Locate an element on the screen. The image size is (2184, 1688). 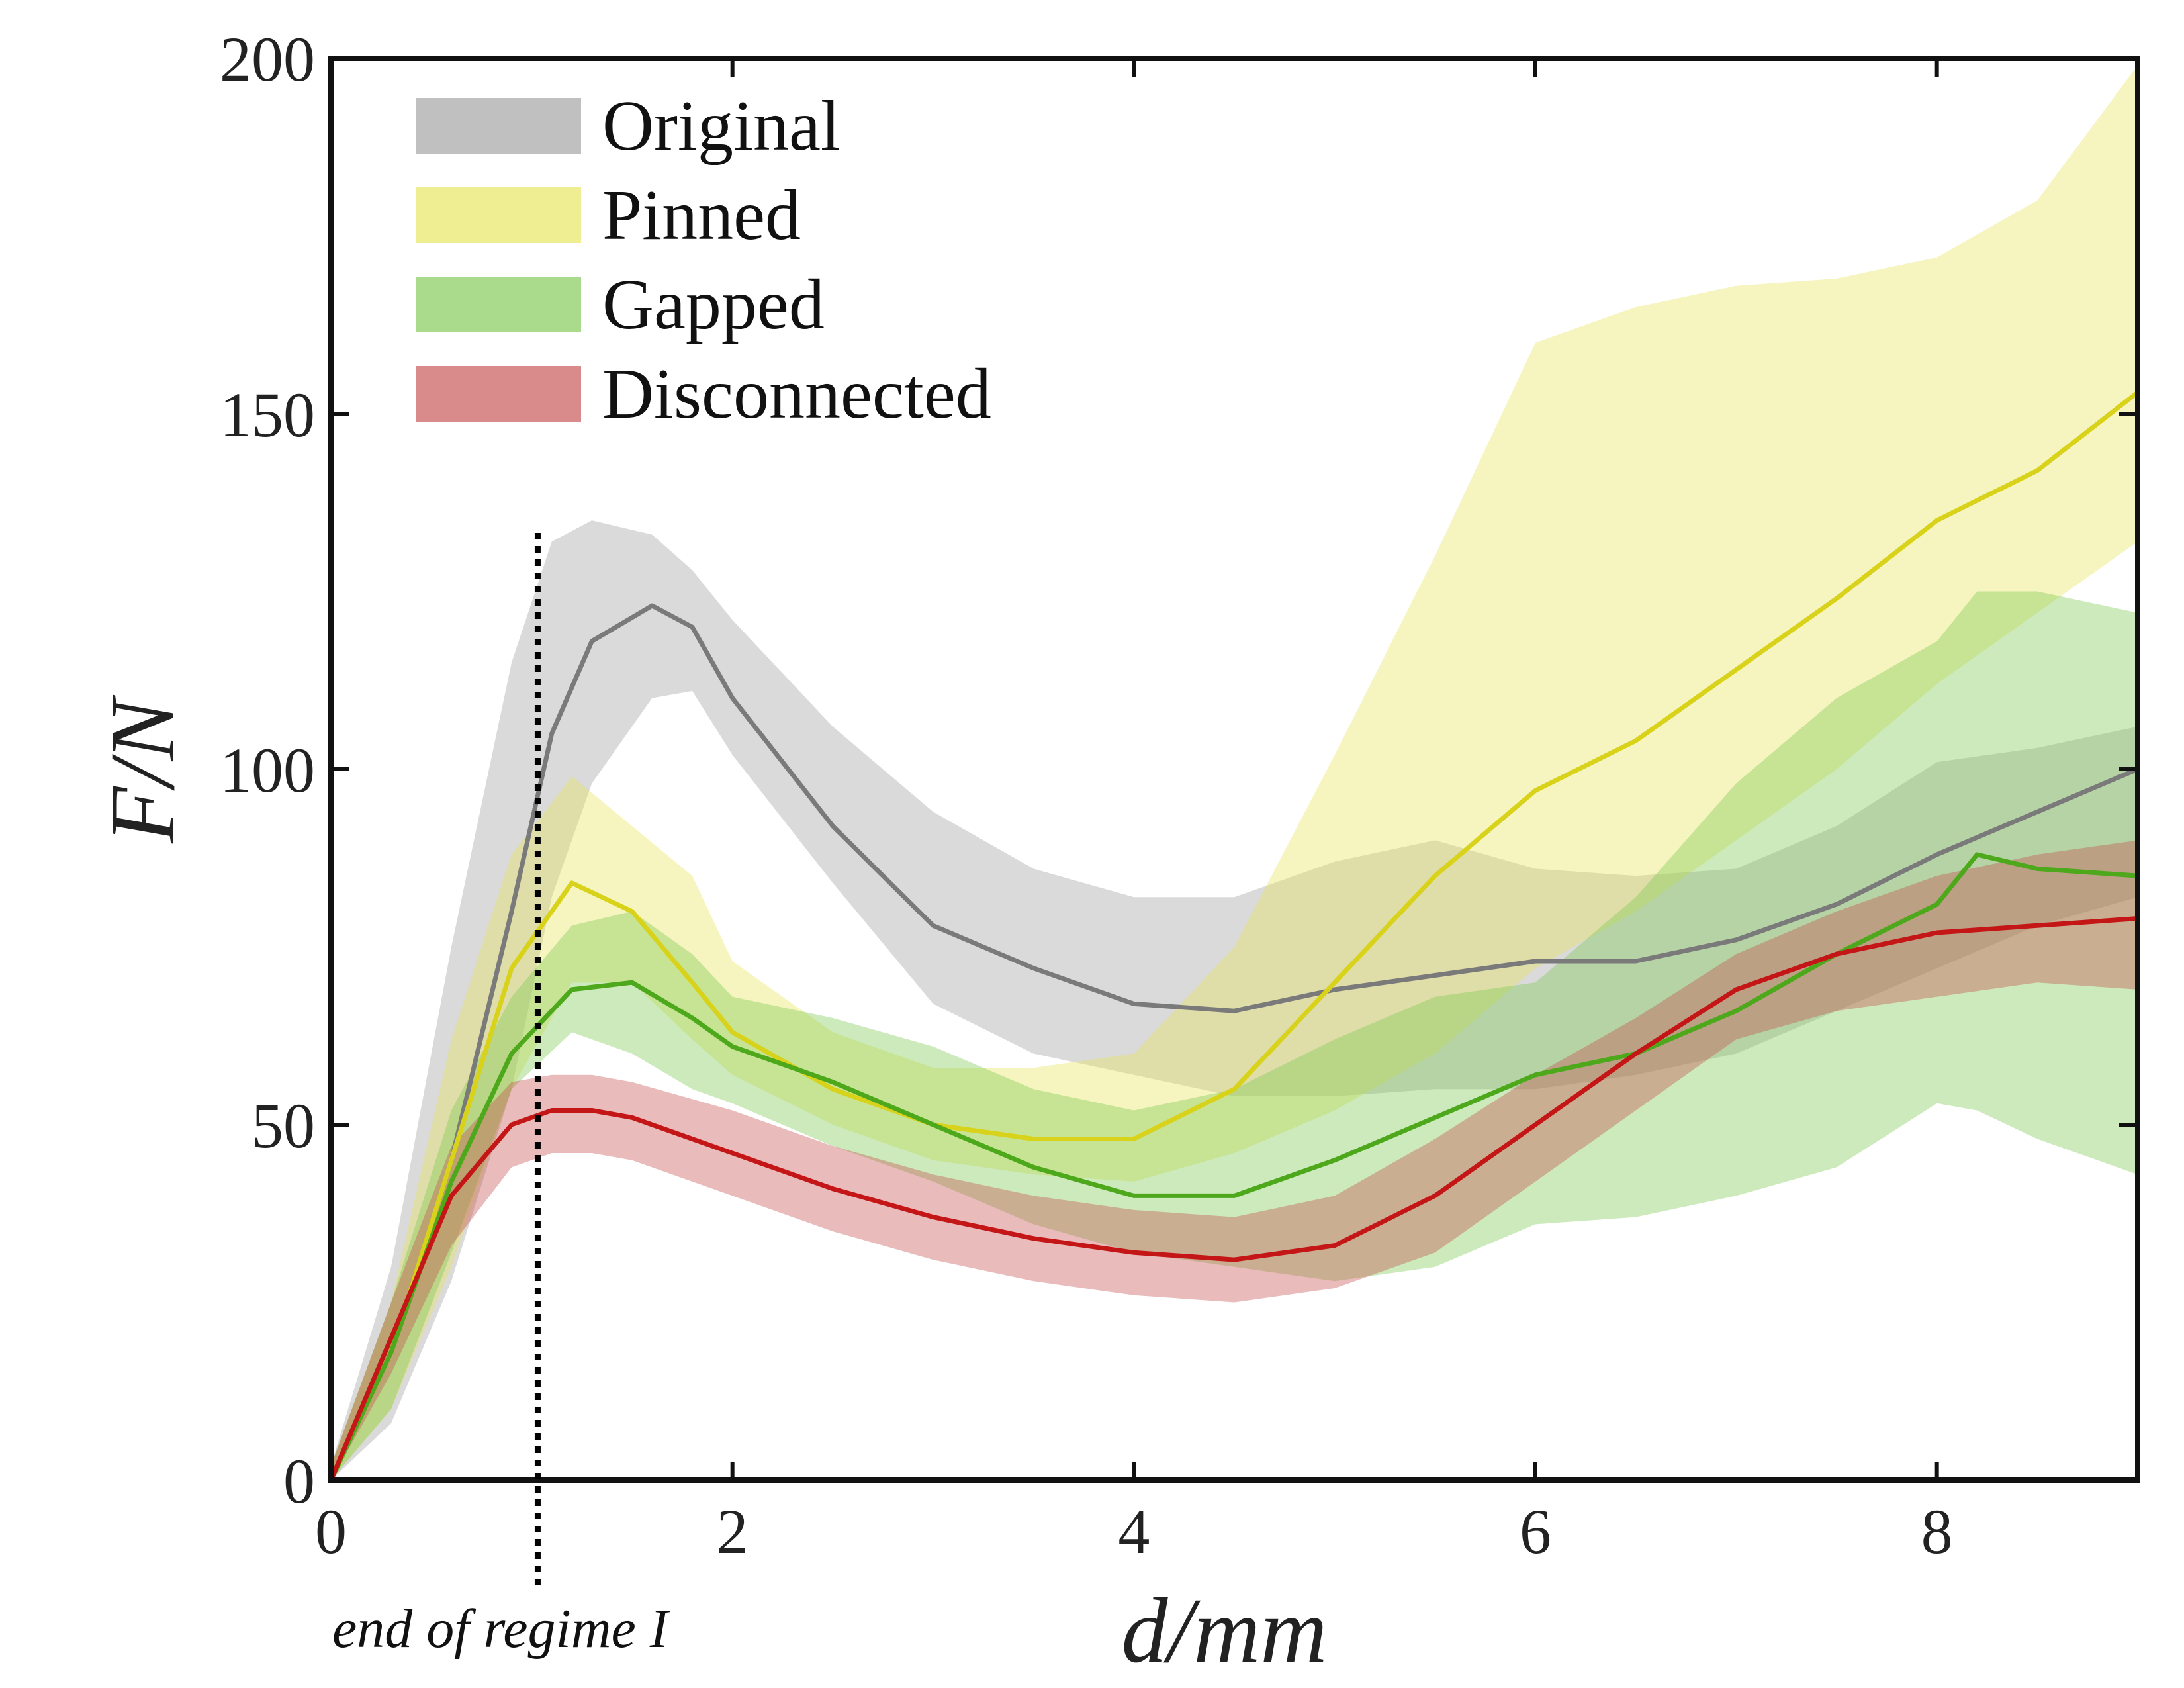
legend-swatch-original is located at coordinates (498, 126).